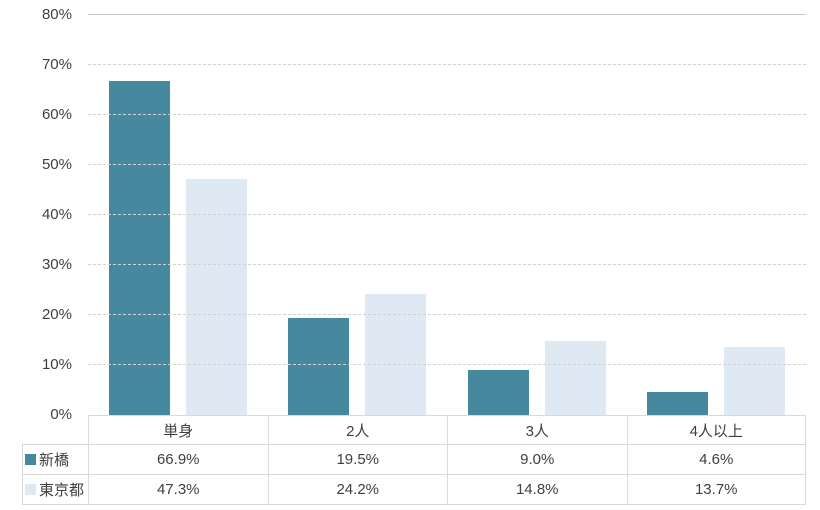 The height and width of the screenshot is (510, 820). What do you see at coordinates (56, 64) in the screenshot?
I see `y-axis-tick-label: 70%` at bounding box center [56, 64].